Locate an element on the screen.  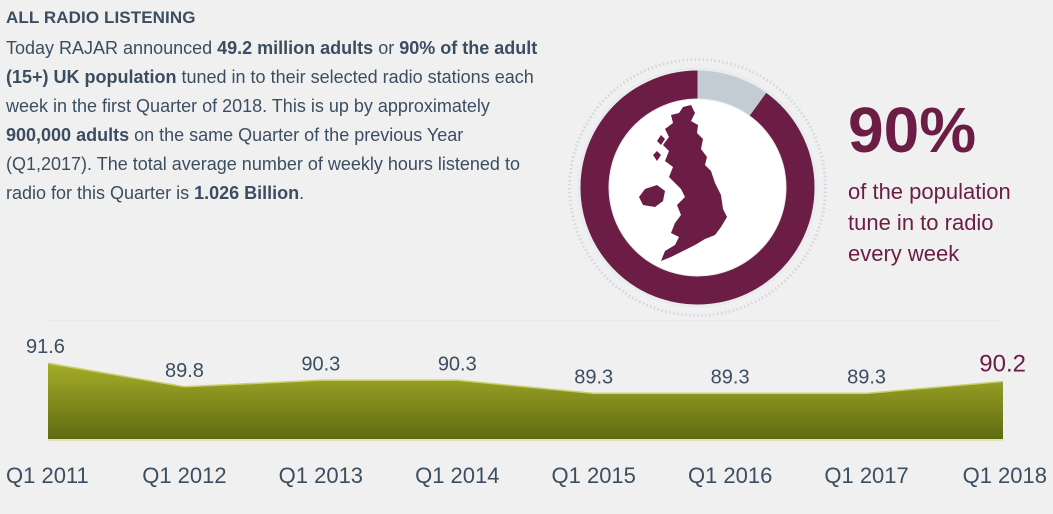
x-tick-label: Q1 2014 is located at coordinates (457, 475).